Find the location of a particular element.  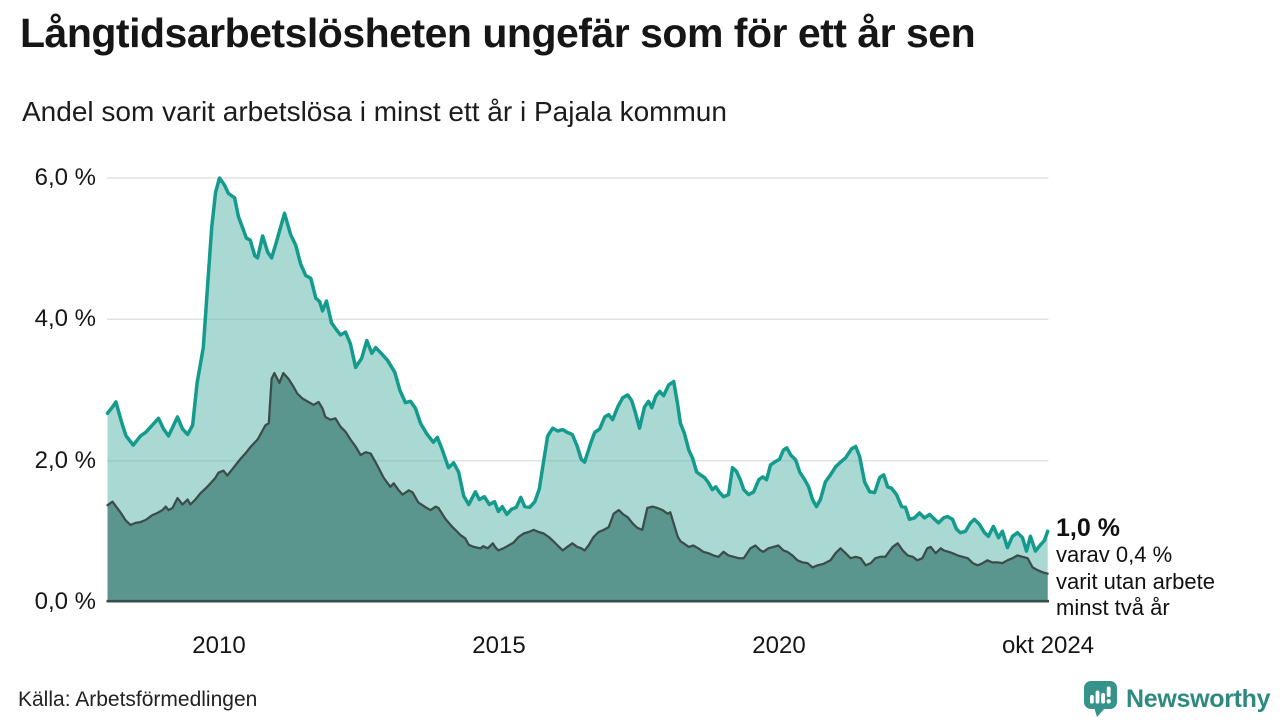

end-value-sub-1: varav 0,4 % is located at coordinates (1114, 554).